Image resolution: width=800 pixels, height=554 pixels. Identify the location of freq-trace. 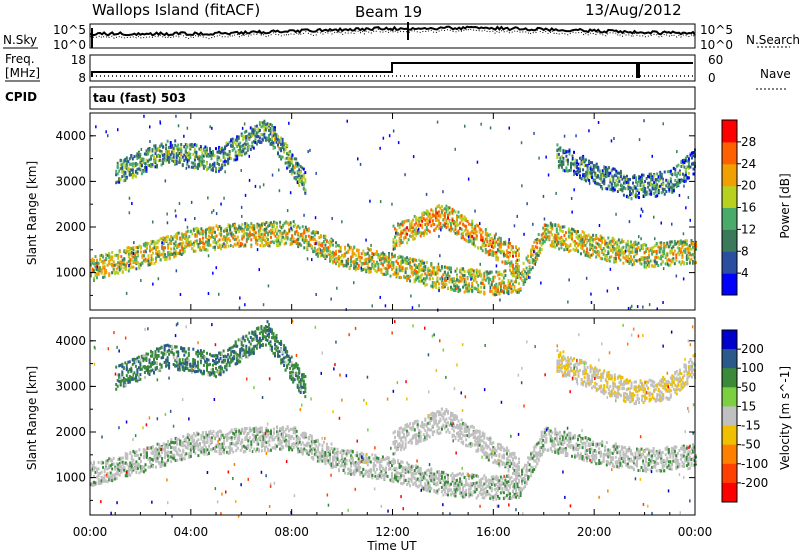
(392, 70).